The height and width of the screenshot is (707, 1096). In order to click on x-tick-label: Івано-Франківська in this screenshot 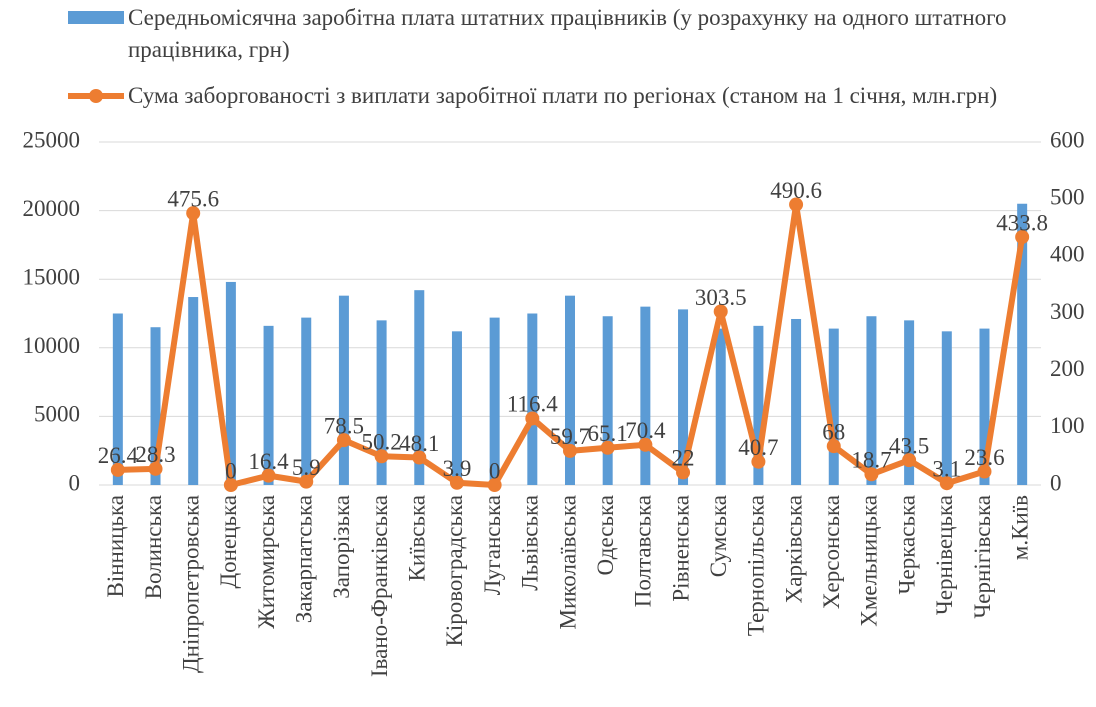, I will do `click(379, 586)`.